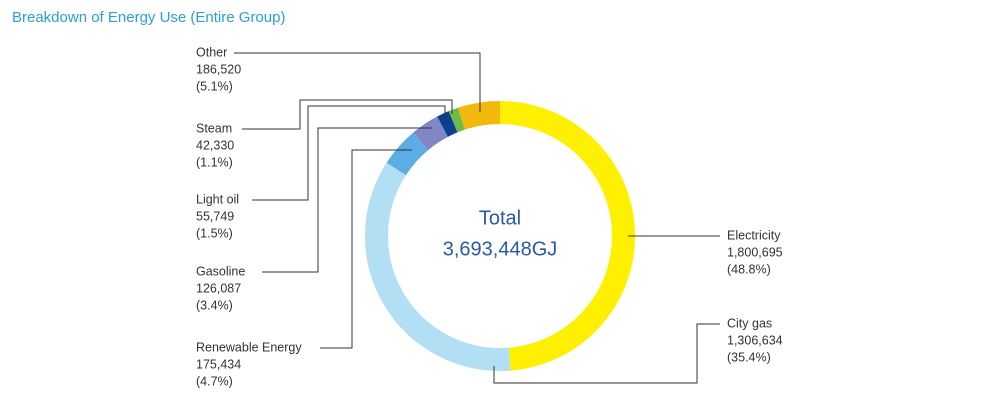 This screenshot has width=1000, height=410. What do you see at coordinates (218, 288) in the screenshot?
I see `label-value: 126,087` at bounding box center [218, 288].